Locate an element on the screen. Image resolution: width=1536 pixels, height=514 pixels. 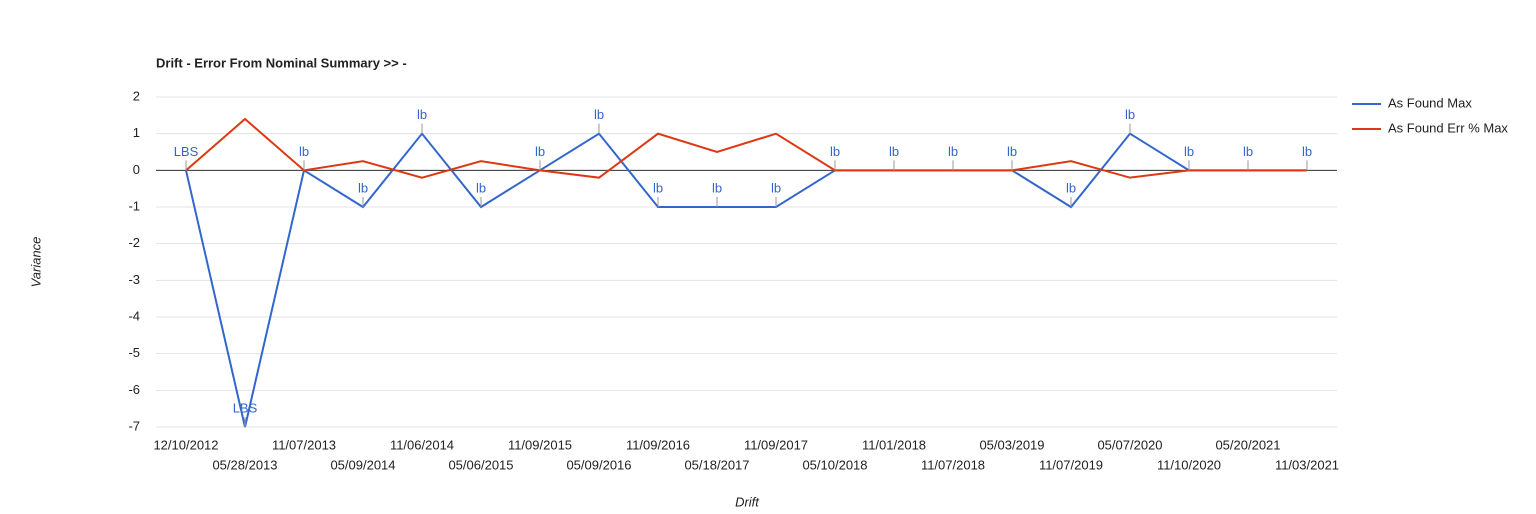
x-tick-label: 05/18/2017 is located at coordinates (716, 464).